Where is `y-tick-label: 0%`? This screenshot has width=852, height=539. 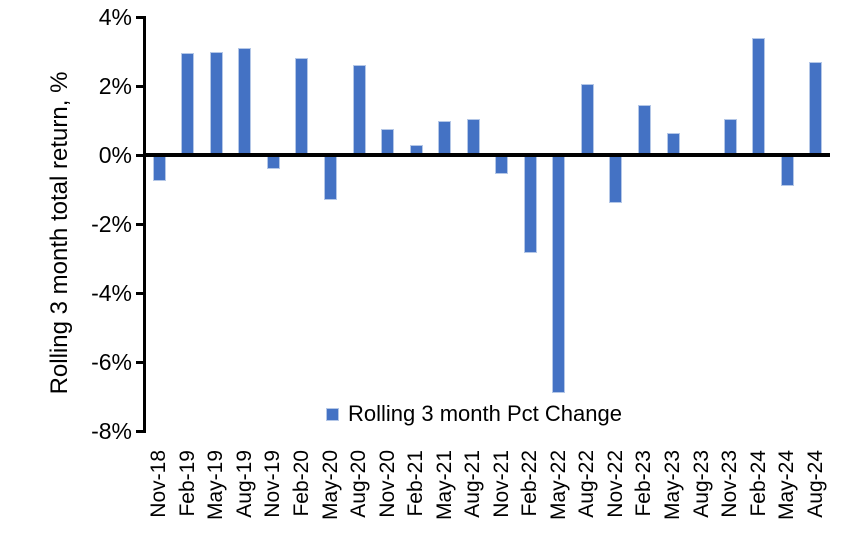 y-tick-label: 0% is located at coordinates (115, 155).